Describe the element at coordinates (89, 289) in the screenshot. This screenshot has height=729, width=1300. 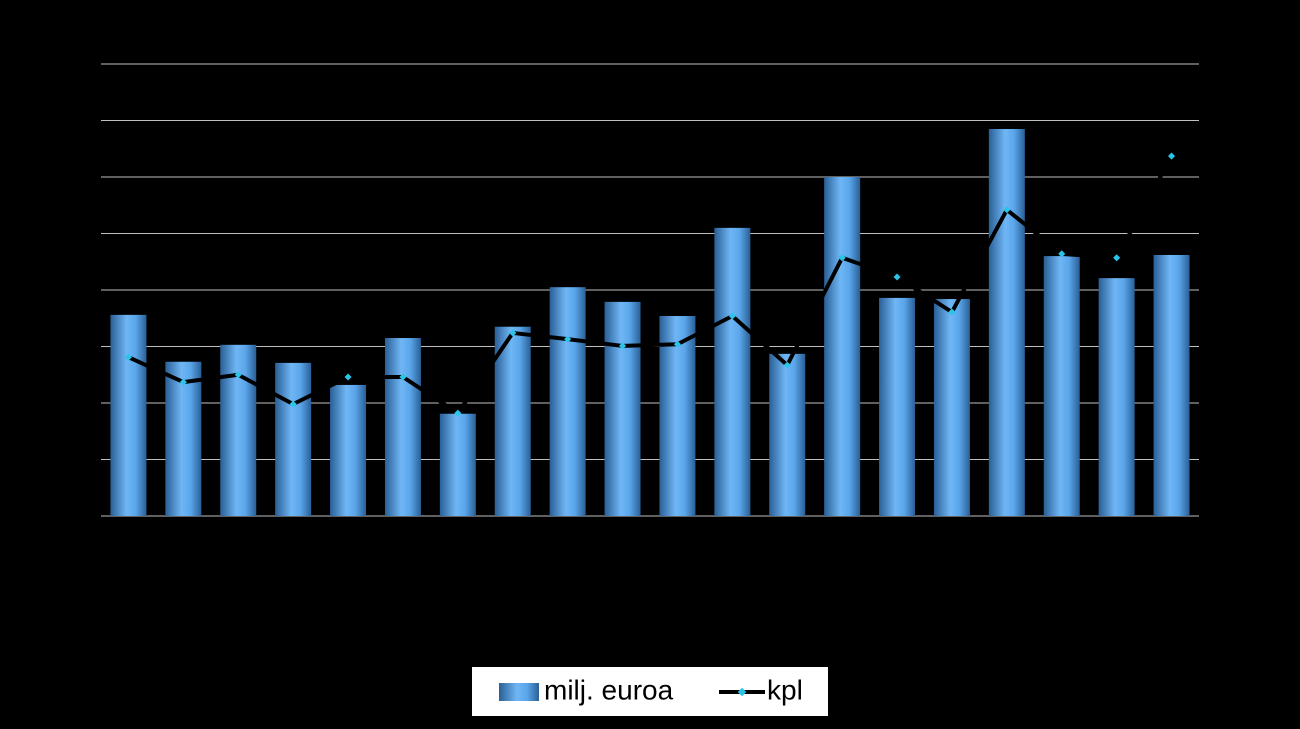
I see `y-tick-label: 4` at that location.